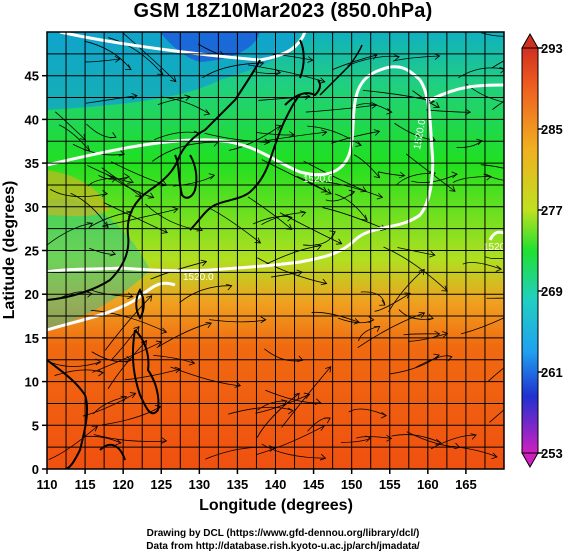 This screenshot has width=566, height=554. I want to click on x-tick-label: 140, so click(276, 484).